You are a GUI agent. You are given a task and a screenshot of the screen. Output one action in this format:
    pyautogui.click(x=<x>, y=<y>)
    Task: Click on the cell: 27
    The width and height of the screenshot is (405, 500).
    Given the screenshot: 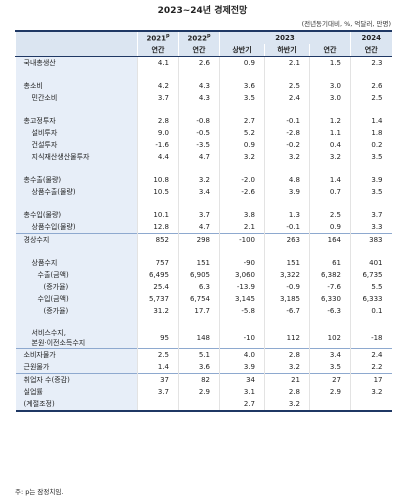 What is the action you would take?
    pyautogui.click(x=330, y=379)
    